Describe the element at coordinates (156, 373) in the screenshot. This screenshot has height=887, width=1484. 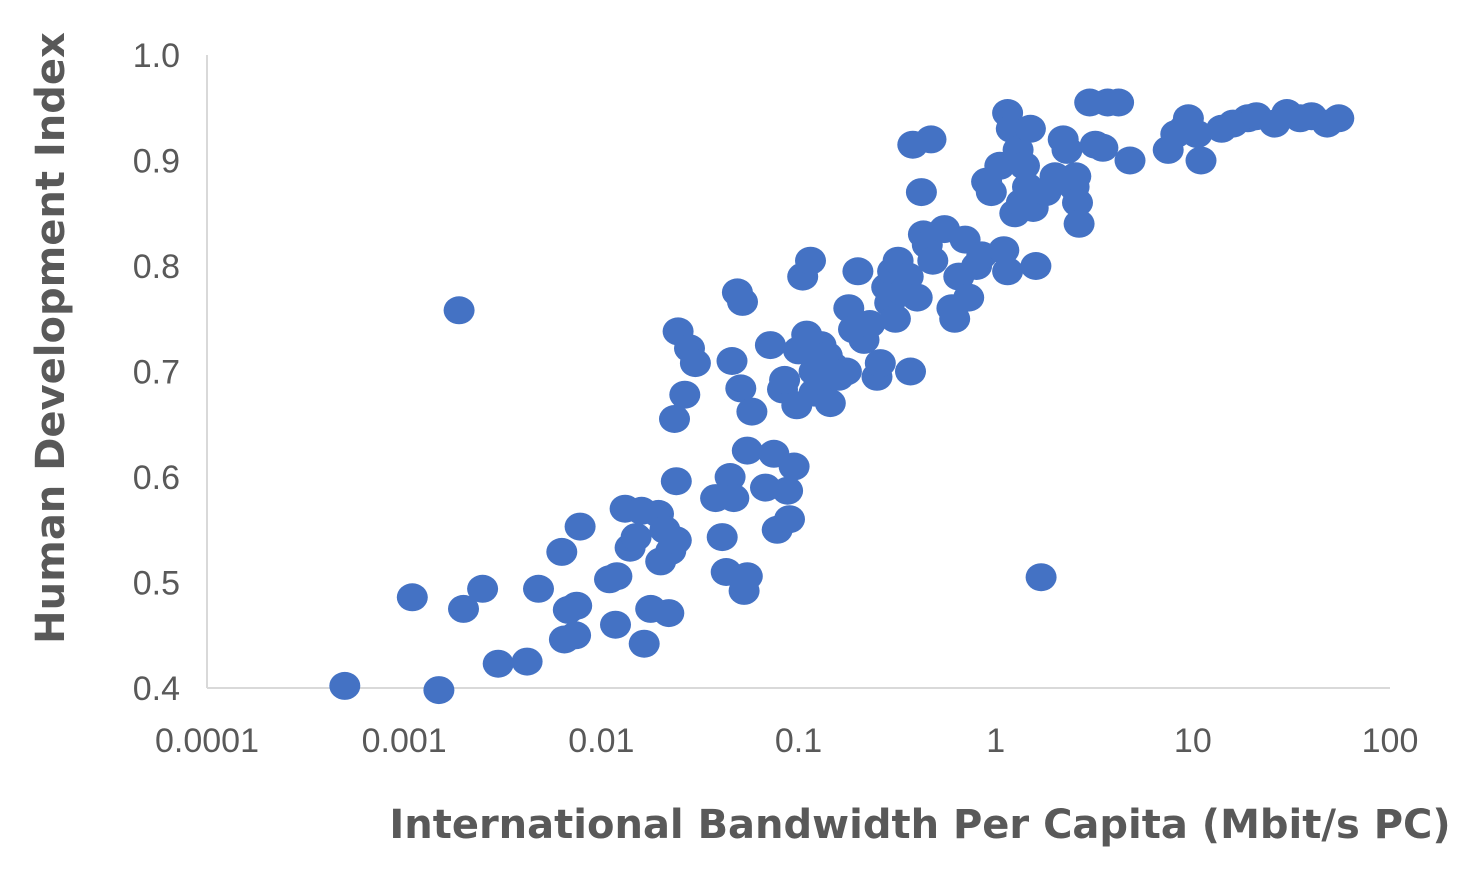
I see `y-tick-label: 0.7` at that location.